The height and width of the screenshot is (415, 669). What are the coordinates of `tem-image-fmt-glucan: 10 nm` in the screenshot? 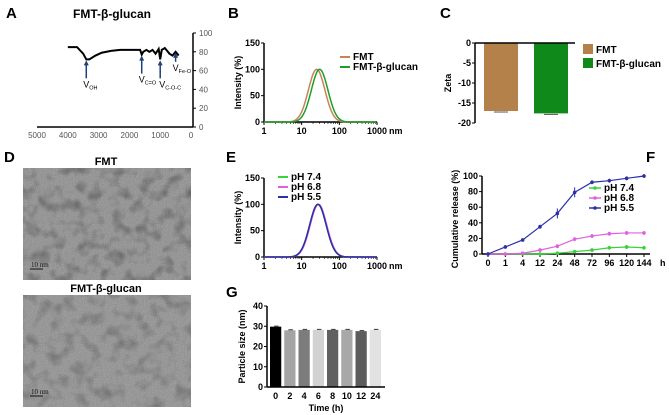 It's located at (107, 351).